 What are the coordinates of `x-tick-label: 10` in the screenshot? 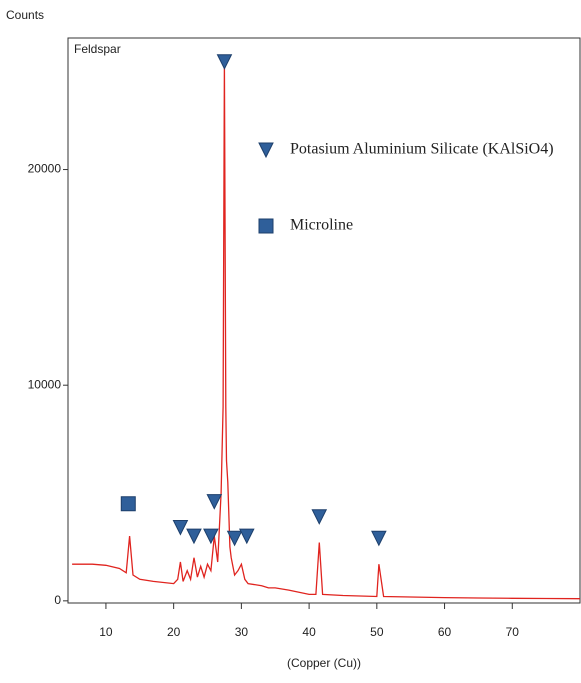 It's located at (106, 632).